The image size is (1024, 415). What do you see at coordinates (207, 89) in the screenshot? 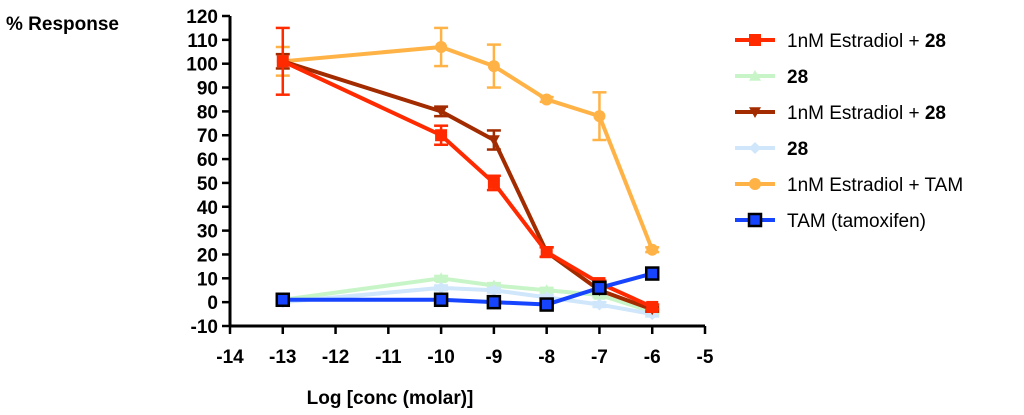
I see `y-tick-label: 90` at bounding box center [207, 89].